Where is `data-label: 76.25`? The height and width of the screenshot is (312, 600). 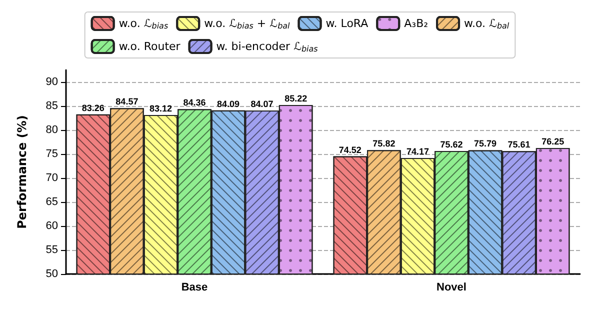 data-label: 76.25 is located at coordinates (553, 141).